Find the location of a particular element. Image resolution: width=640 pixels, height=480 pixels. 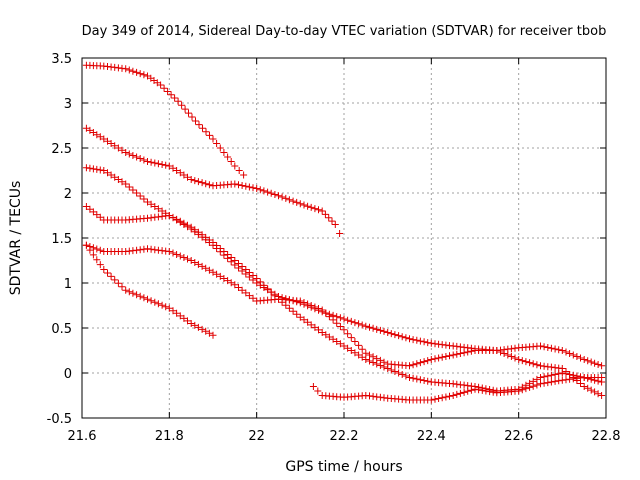

x-tick-label: 22.4 is located at coordinates (431, 436).